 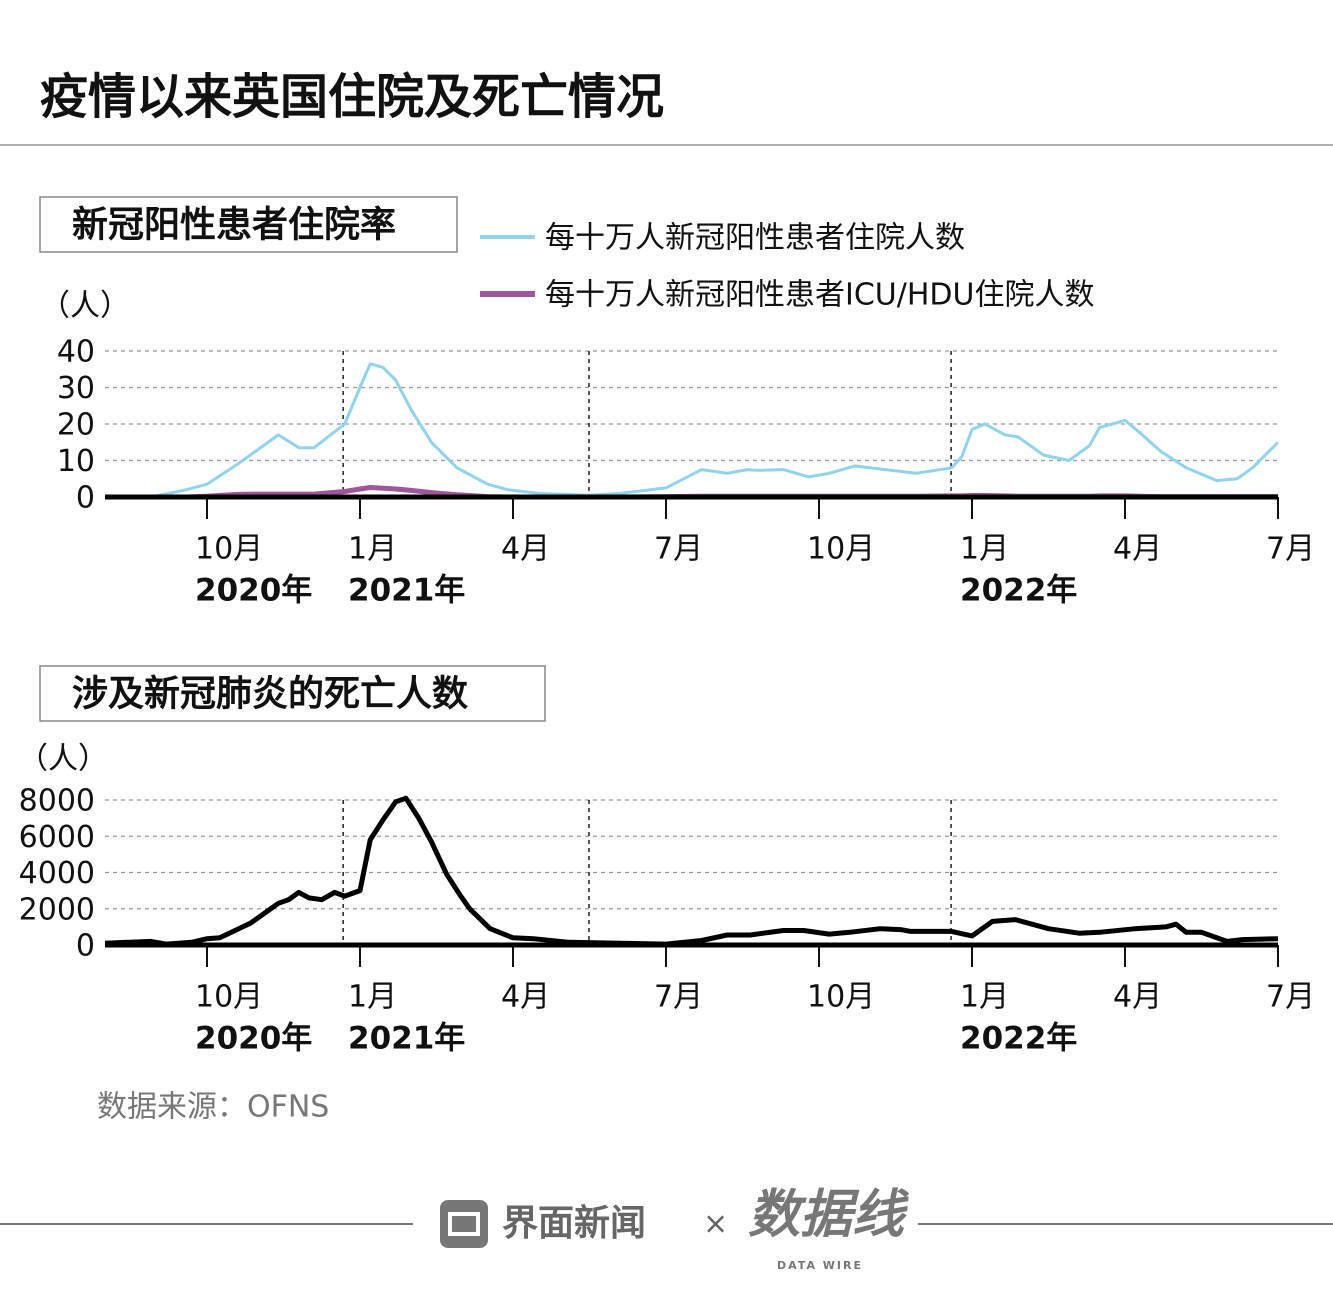 What do you see at coordinates (76, 388) in the screenshot?
I see `y-tick-label: 30` at bounding box center [76, 388].